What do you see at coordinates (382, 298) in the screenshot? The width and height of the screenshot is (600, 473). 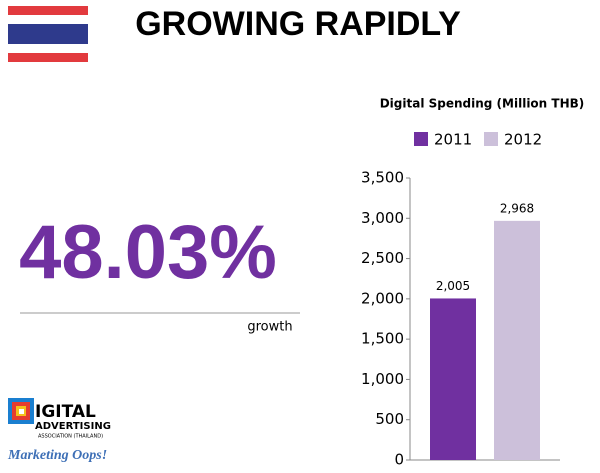 I see `y-tick-label: 2,000` at bounding box center [382, 298].